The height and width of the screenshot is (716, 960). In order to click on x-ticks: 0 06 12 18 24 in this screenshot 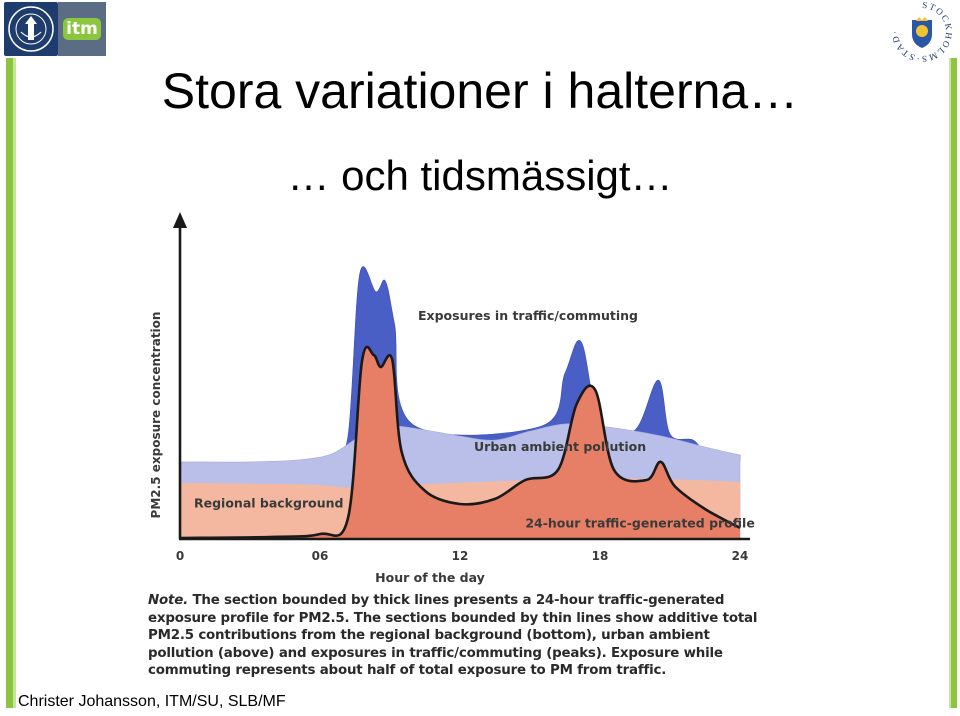, I will do `click(462, 556)`.